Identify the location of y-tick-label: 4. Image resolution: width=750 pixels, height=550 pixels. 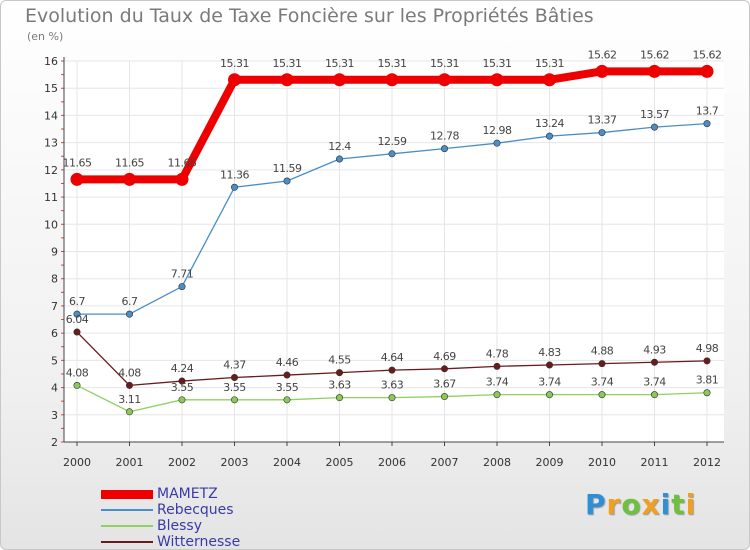
(54, 388).